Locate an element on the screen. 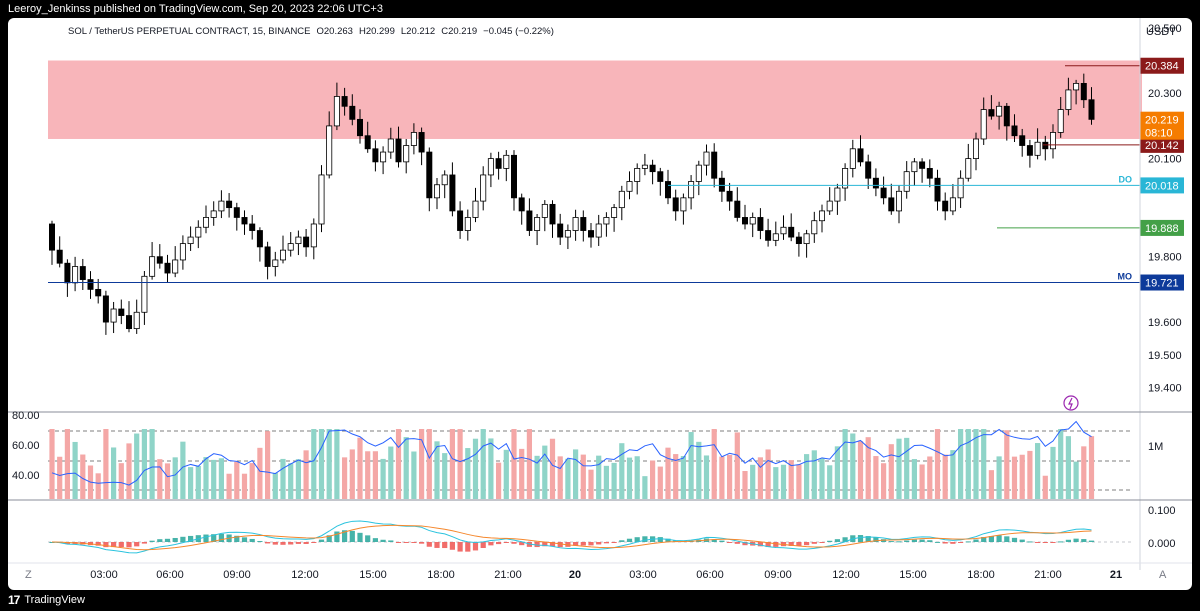  bar-countdown-label: 08:10 is located at coordinates (1159, 134).